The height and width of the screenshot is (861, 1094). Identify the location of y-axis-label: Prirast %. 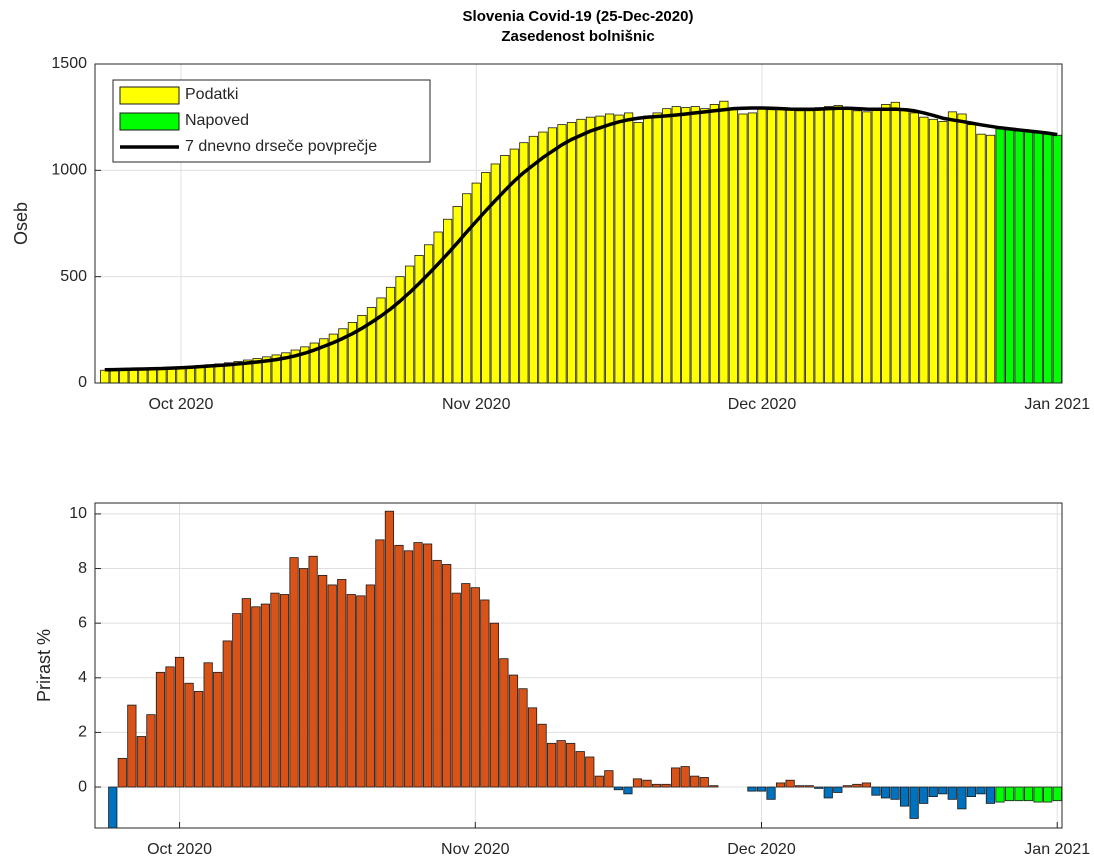
(44, 665).